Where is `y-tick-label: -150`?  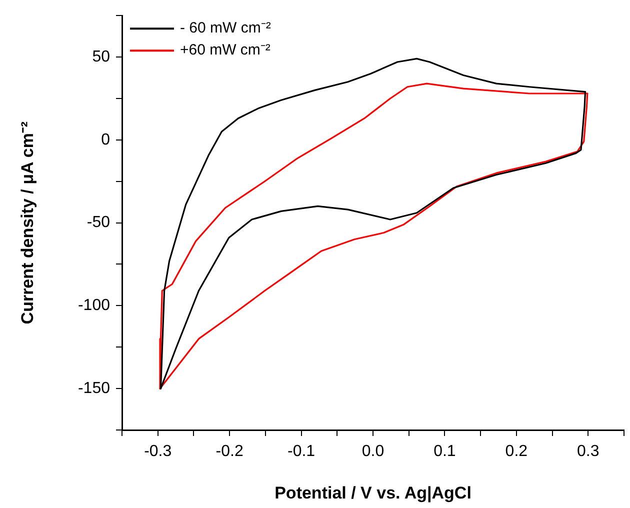
y-tick-label: -150 is located at coordinates (94, 388).